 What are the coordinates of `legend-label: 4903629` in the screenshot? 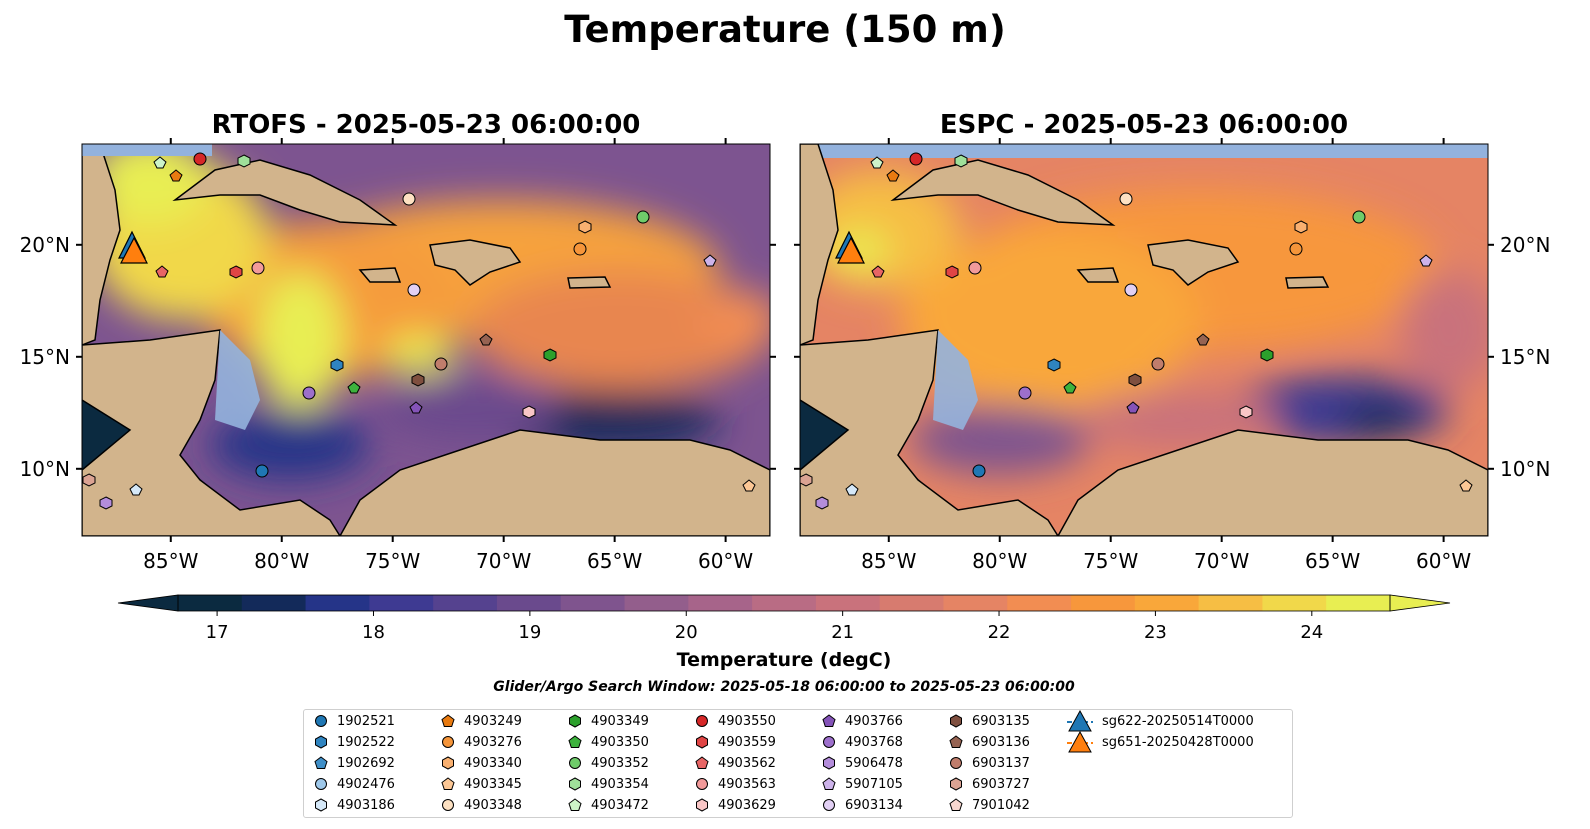 It's located at (747, 805).